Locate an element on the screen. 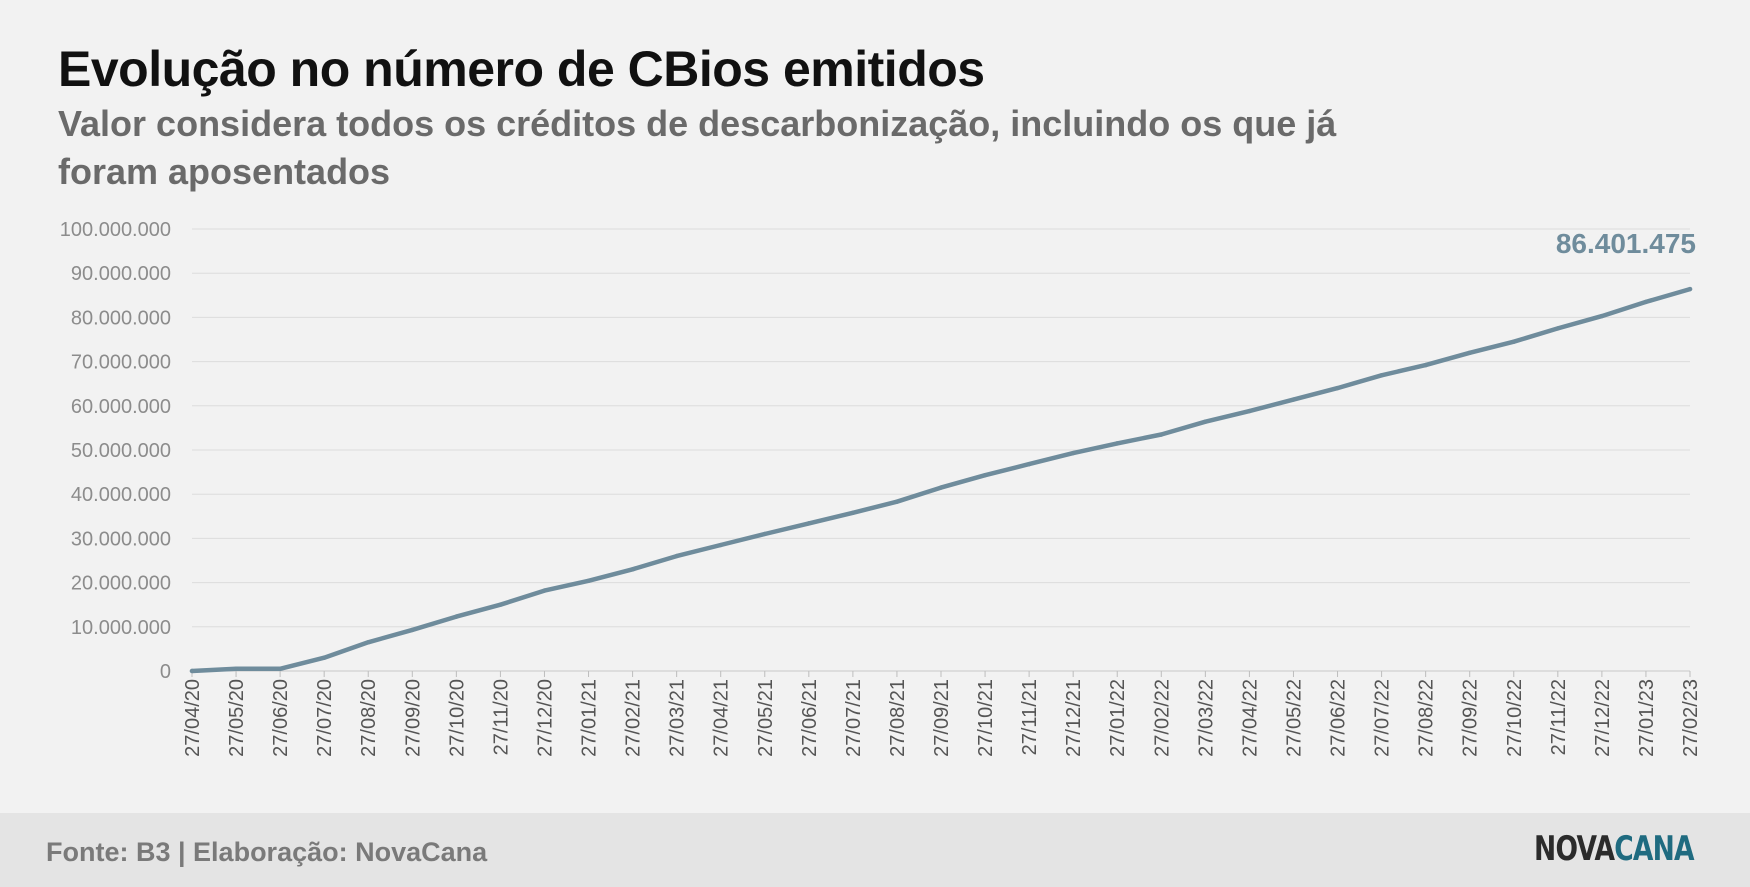  x-tick-label: 27/10/21 is located at coordinates (986, 718).